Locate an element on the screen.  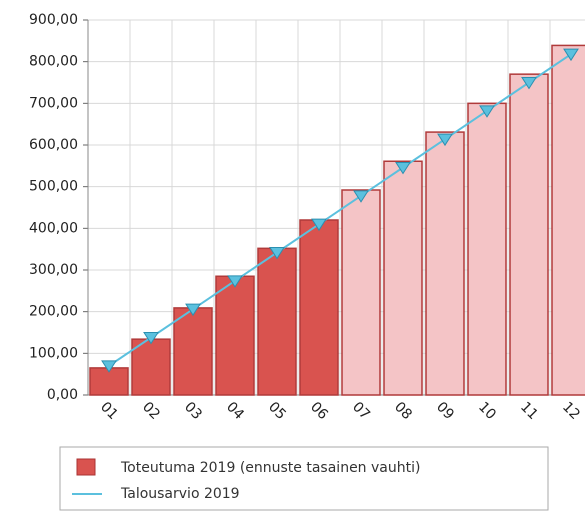
y-tick-label: 400,00 is located at coordinates (53, 228).